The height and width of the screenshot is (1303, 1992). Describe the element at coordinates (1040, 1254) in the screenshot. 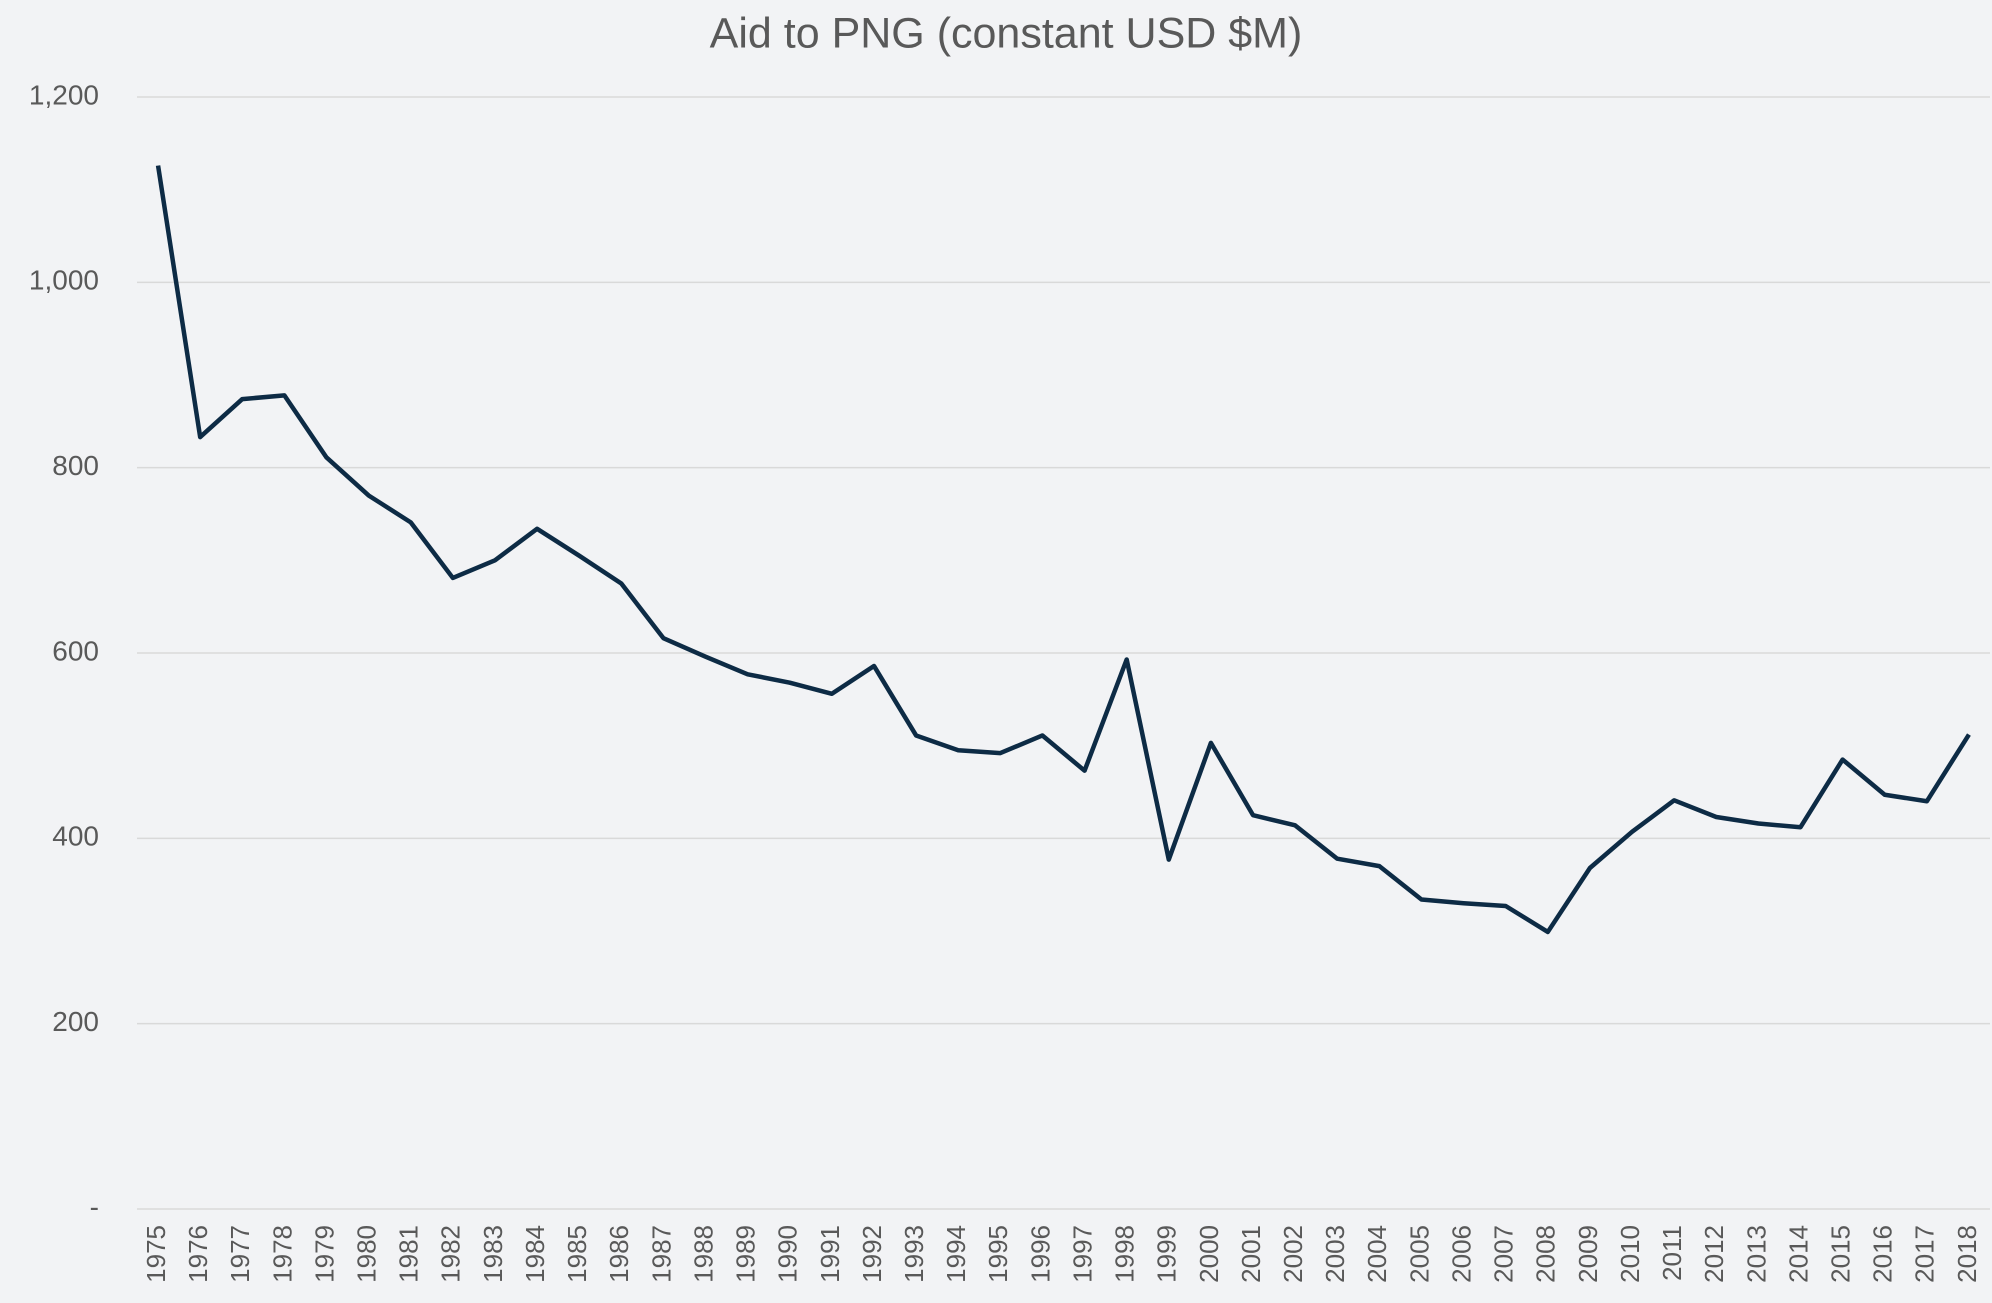

I see `x-tick-label: 1996` at that location.